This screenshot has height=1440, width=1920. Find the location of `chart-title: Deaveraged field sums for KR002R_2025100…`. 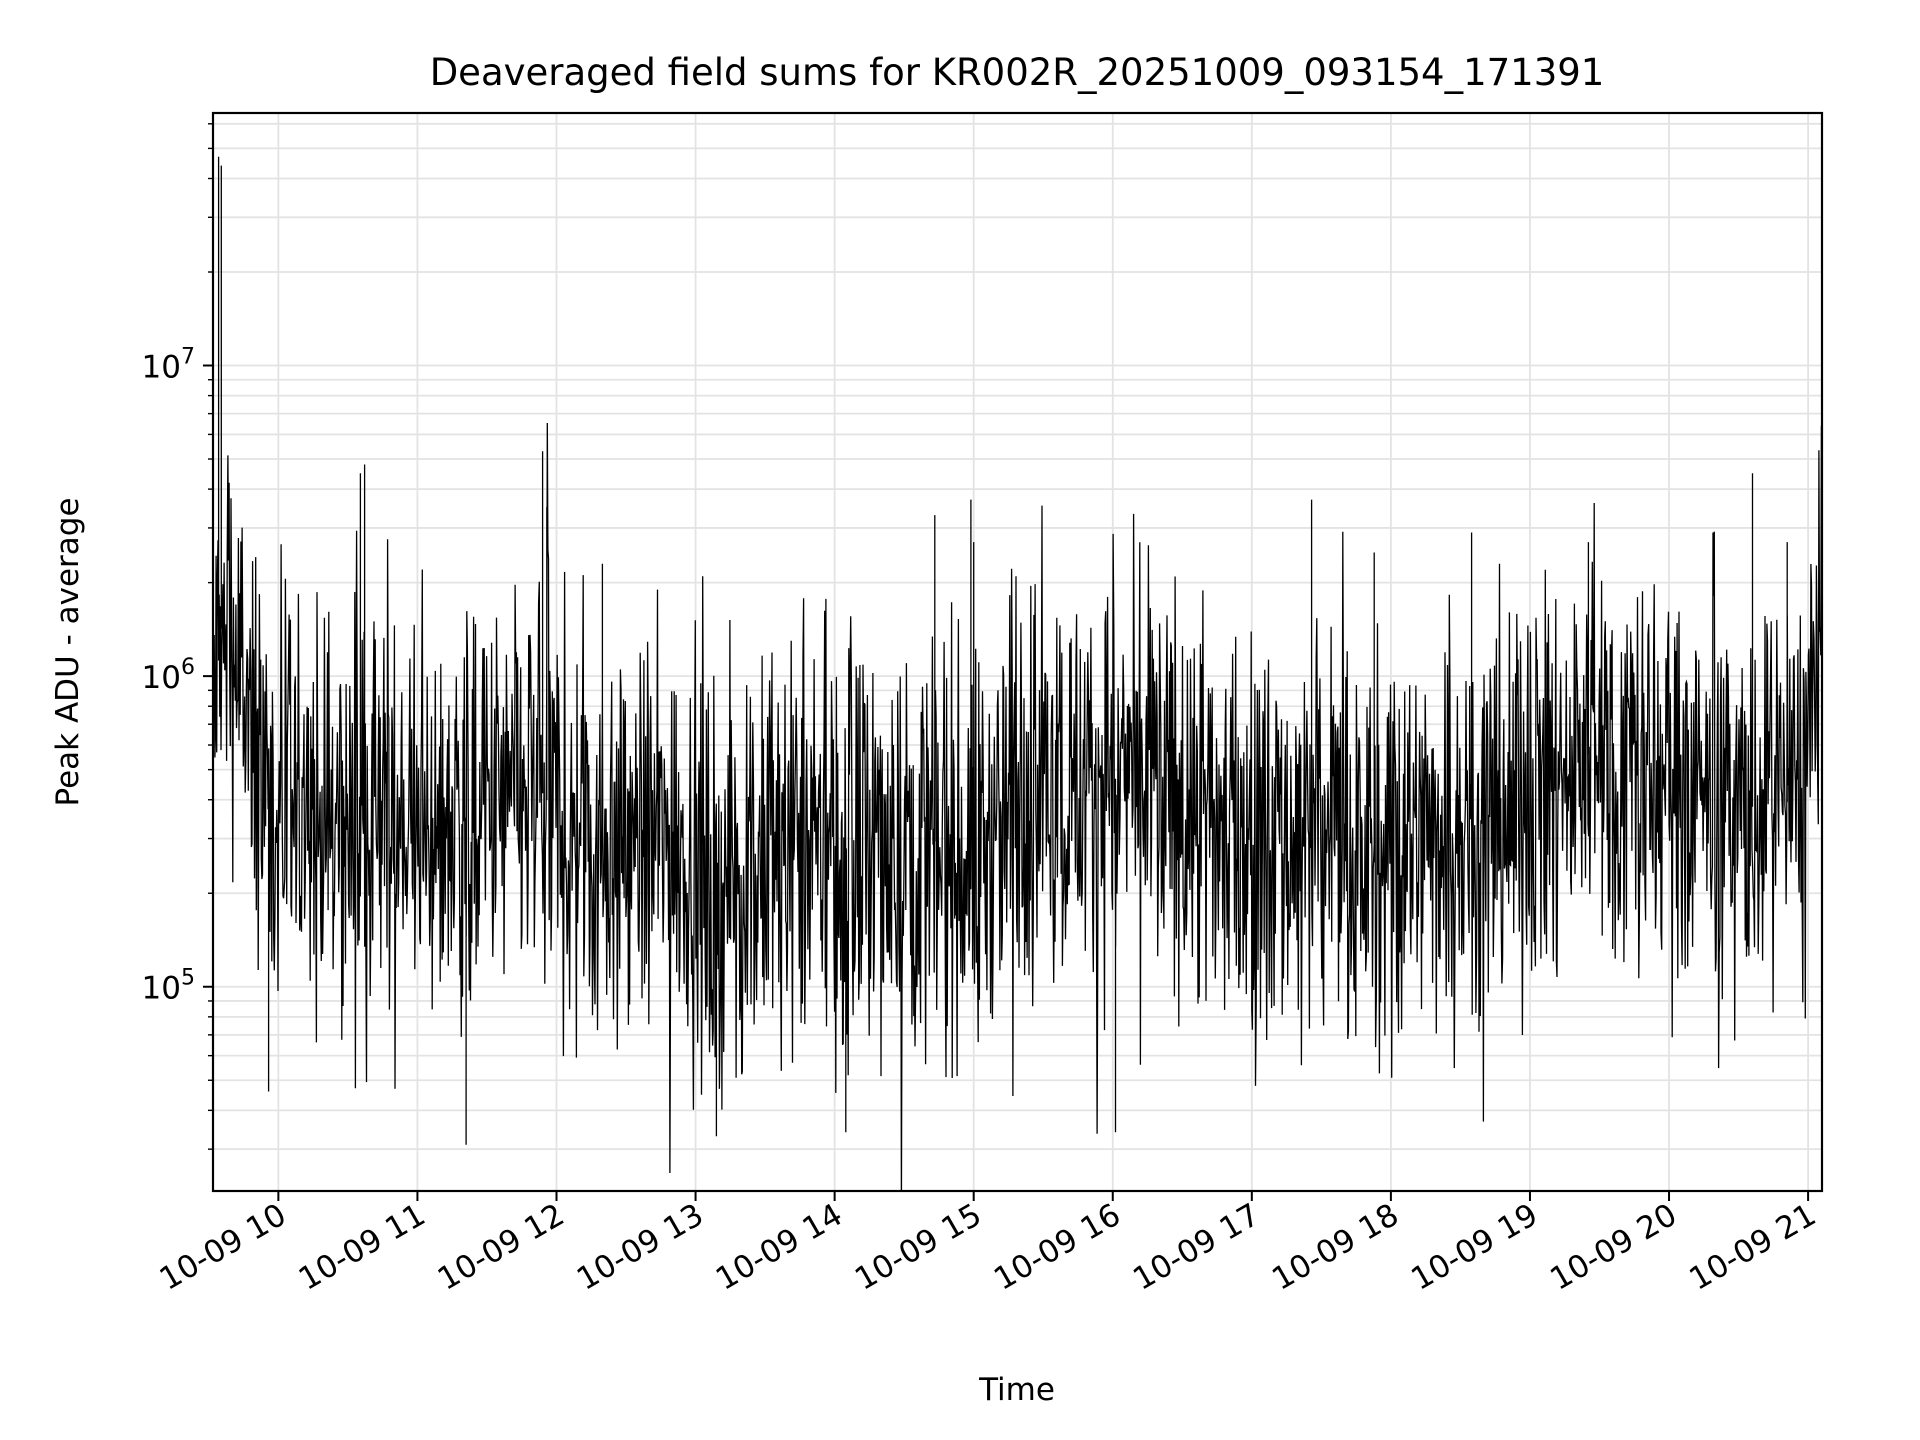

chart-title: Deaveraged field sums for KR002R_2025100… is located at coordinates (1017, 72).